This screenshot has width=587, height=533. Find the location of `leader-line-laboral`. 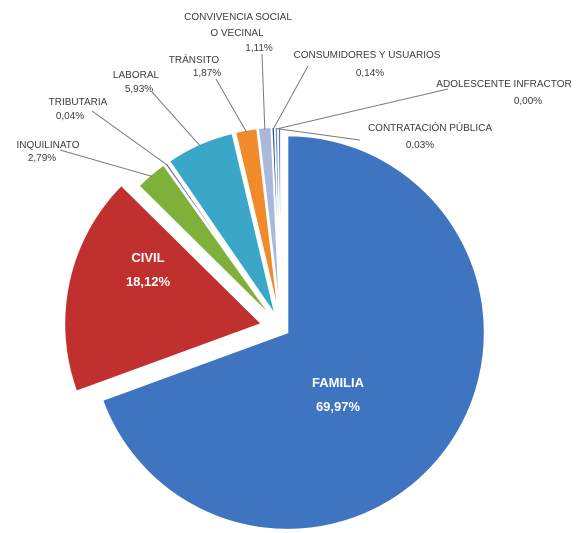

leader-line-laboral is located at coordinates (176, 119).